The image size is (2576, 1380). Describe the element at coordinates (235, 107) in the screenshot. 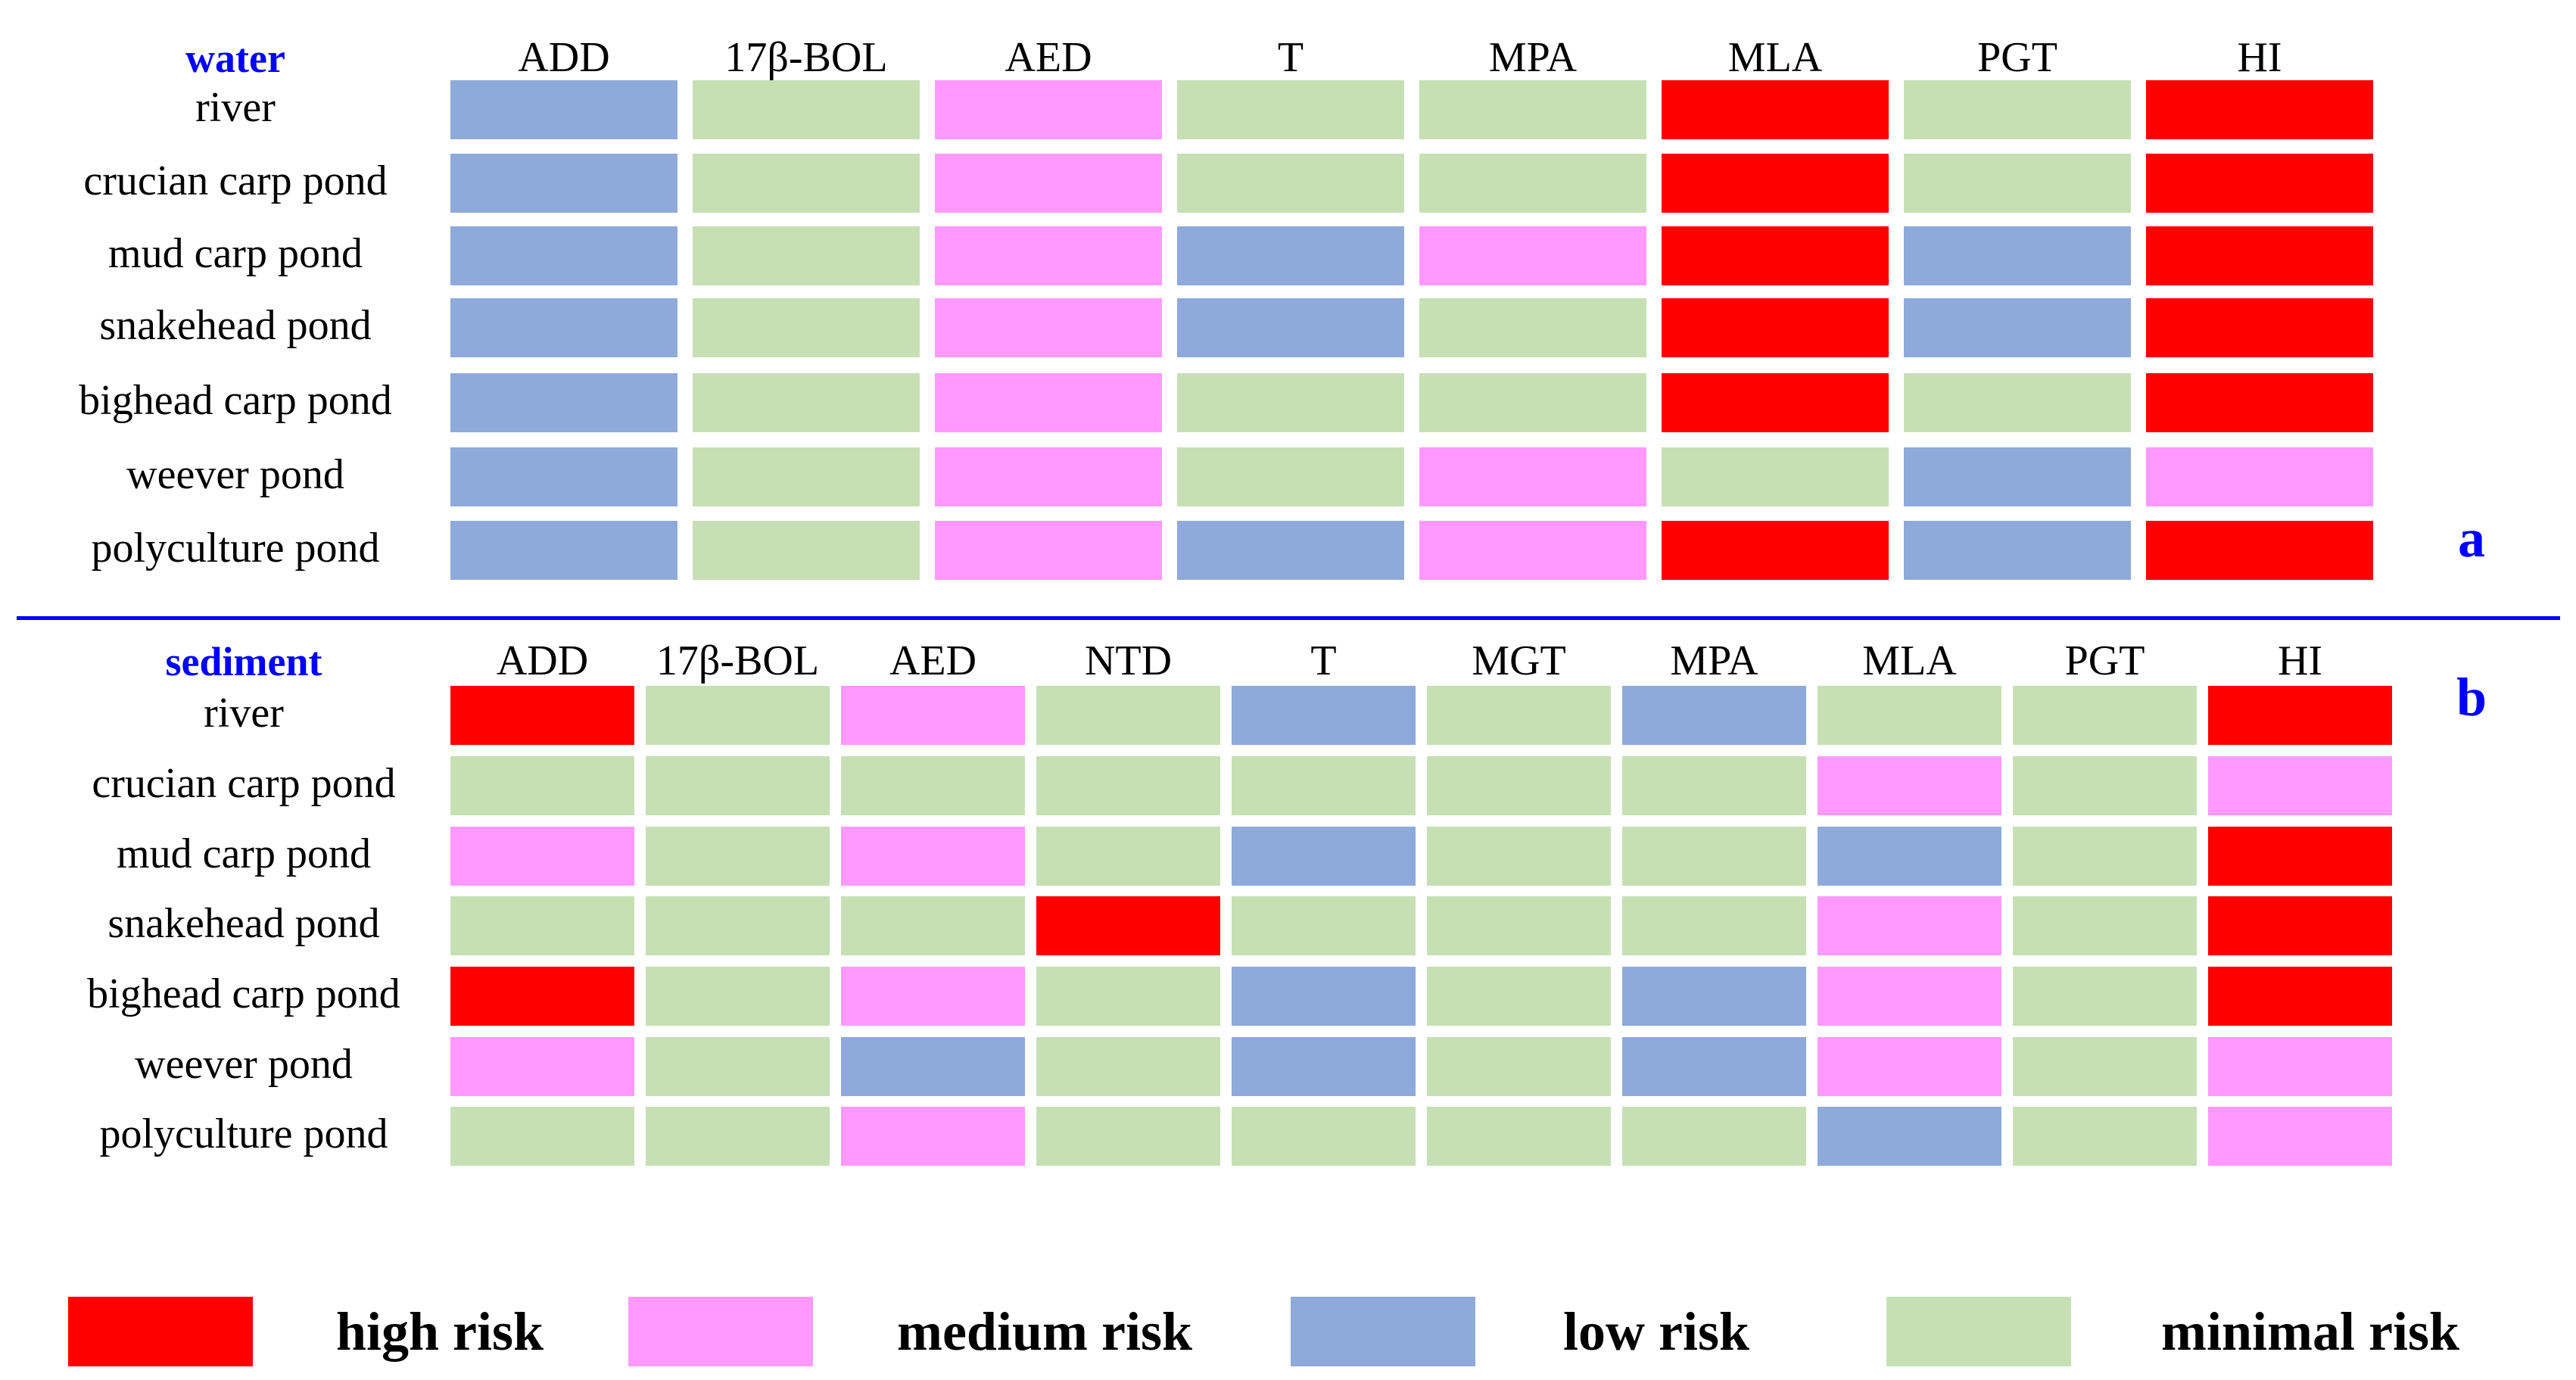

I see `panel-a-row-label: river` at that location.